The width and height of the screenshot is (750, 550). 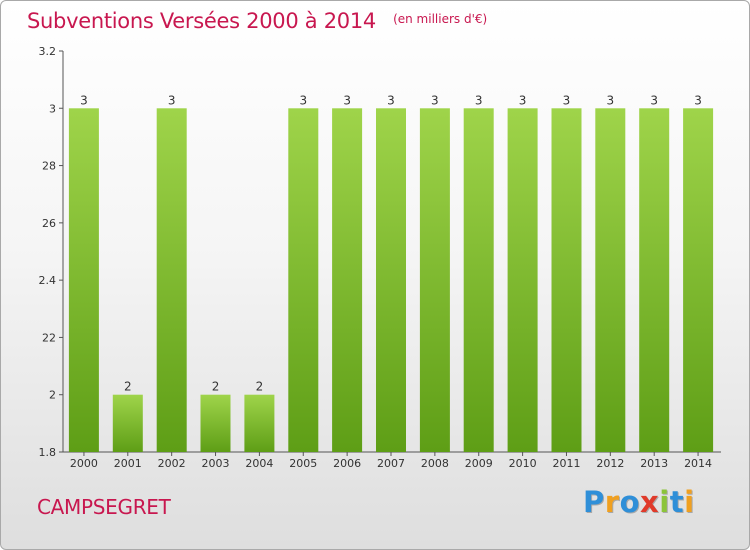 I want to click on x-tick-label: 2005, so click(x=303, y=463).